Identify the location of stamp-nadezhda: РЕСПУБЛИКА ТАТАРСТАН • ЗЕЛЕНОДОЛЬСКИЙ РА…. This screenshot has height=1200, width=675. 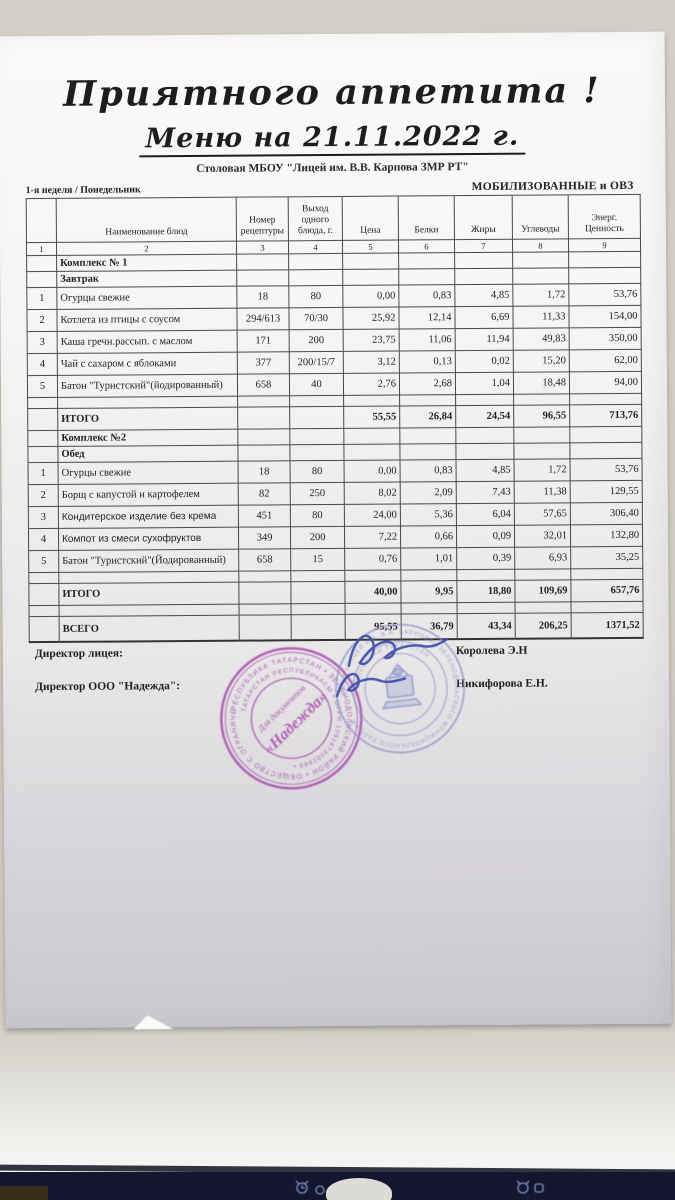
(285, 712).